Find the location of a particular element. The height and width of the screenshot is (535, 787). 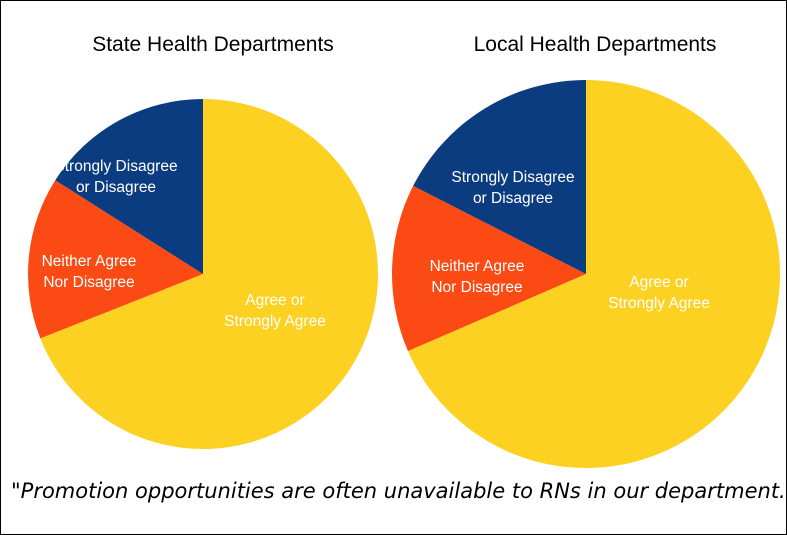

local-slice-strongly-disagree-or-disagree is located at coordinates (499, 177).